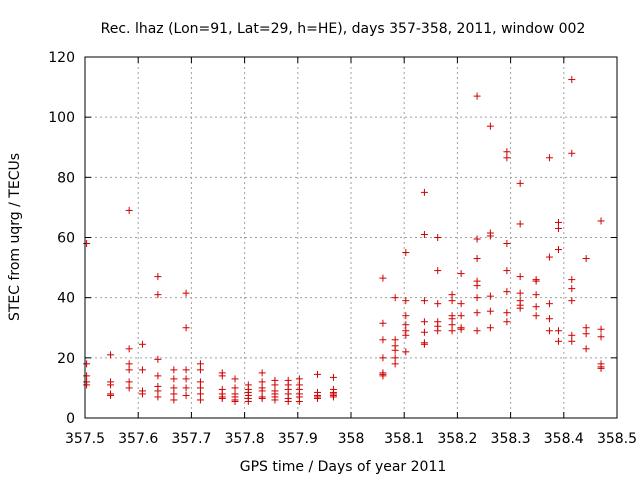  Describe the element at coordinates (351, 439) in the screenshot. I see `x-tick-label: 358` at that location.